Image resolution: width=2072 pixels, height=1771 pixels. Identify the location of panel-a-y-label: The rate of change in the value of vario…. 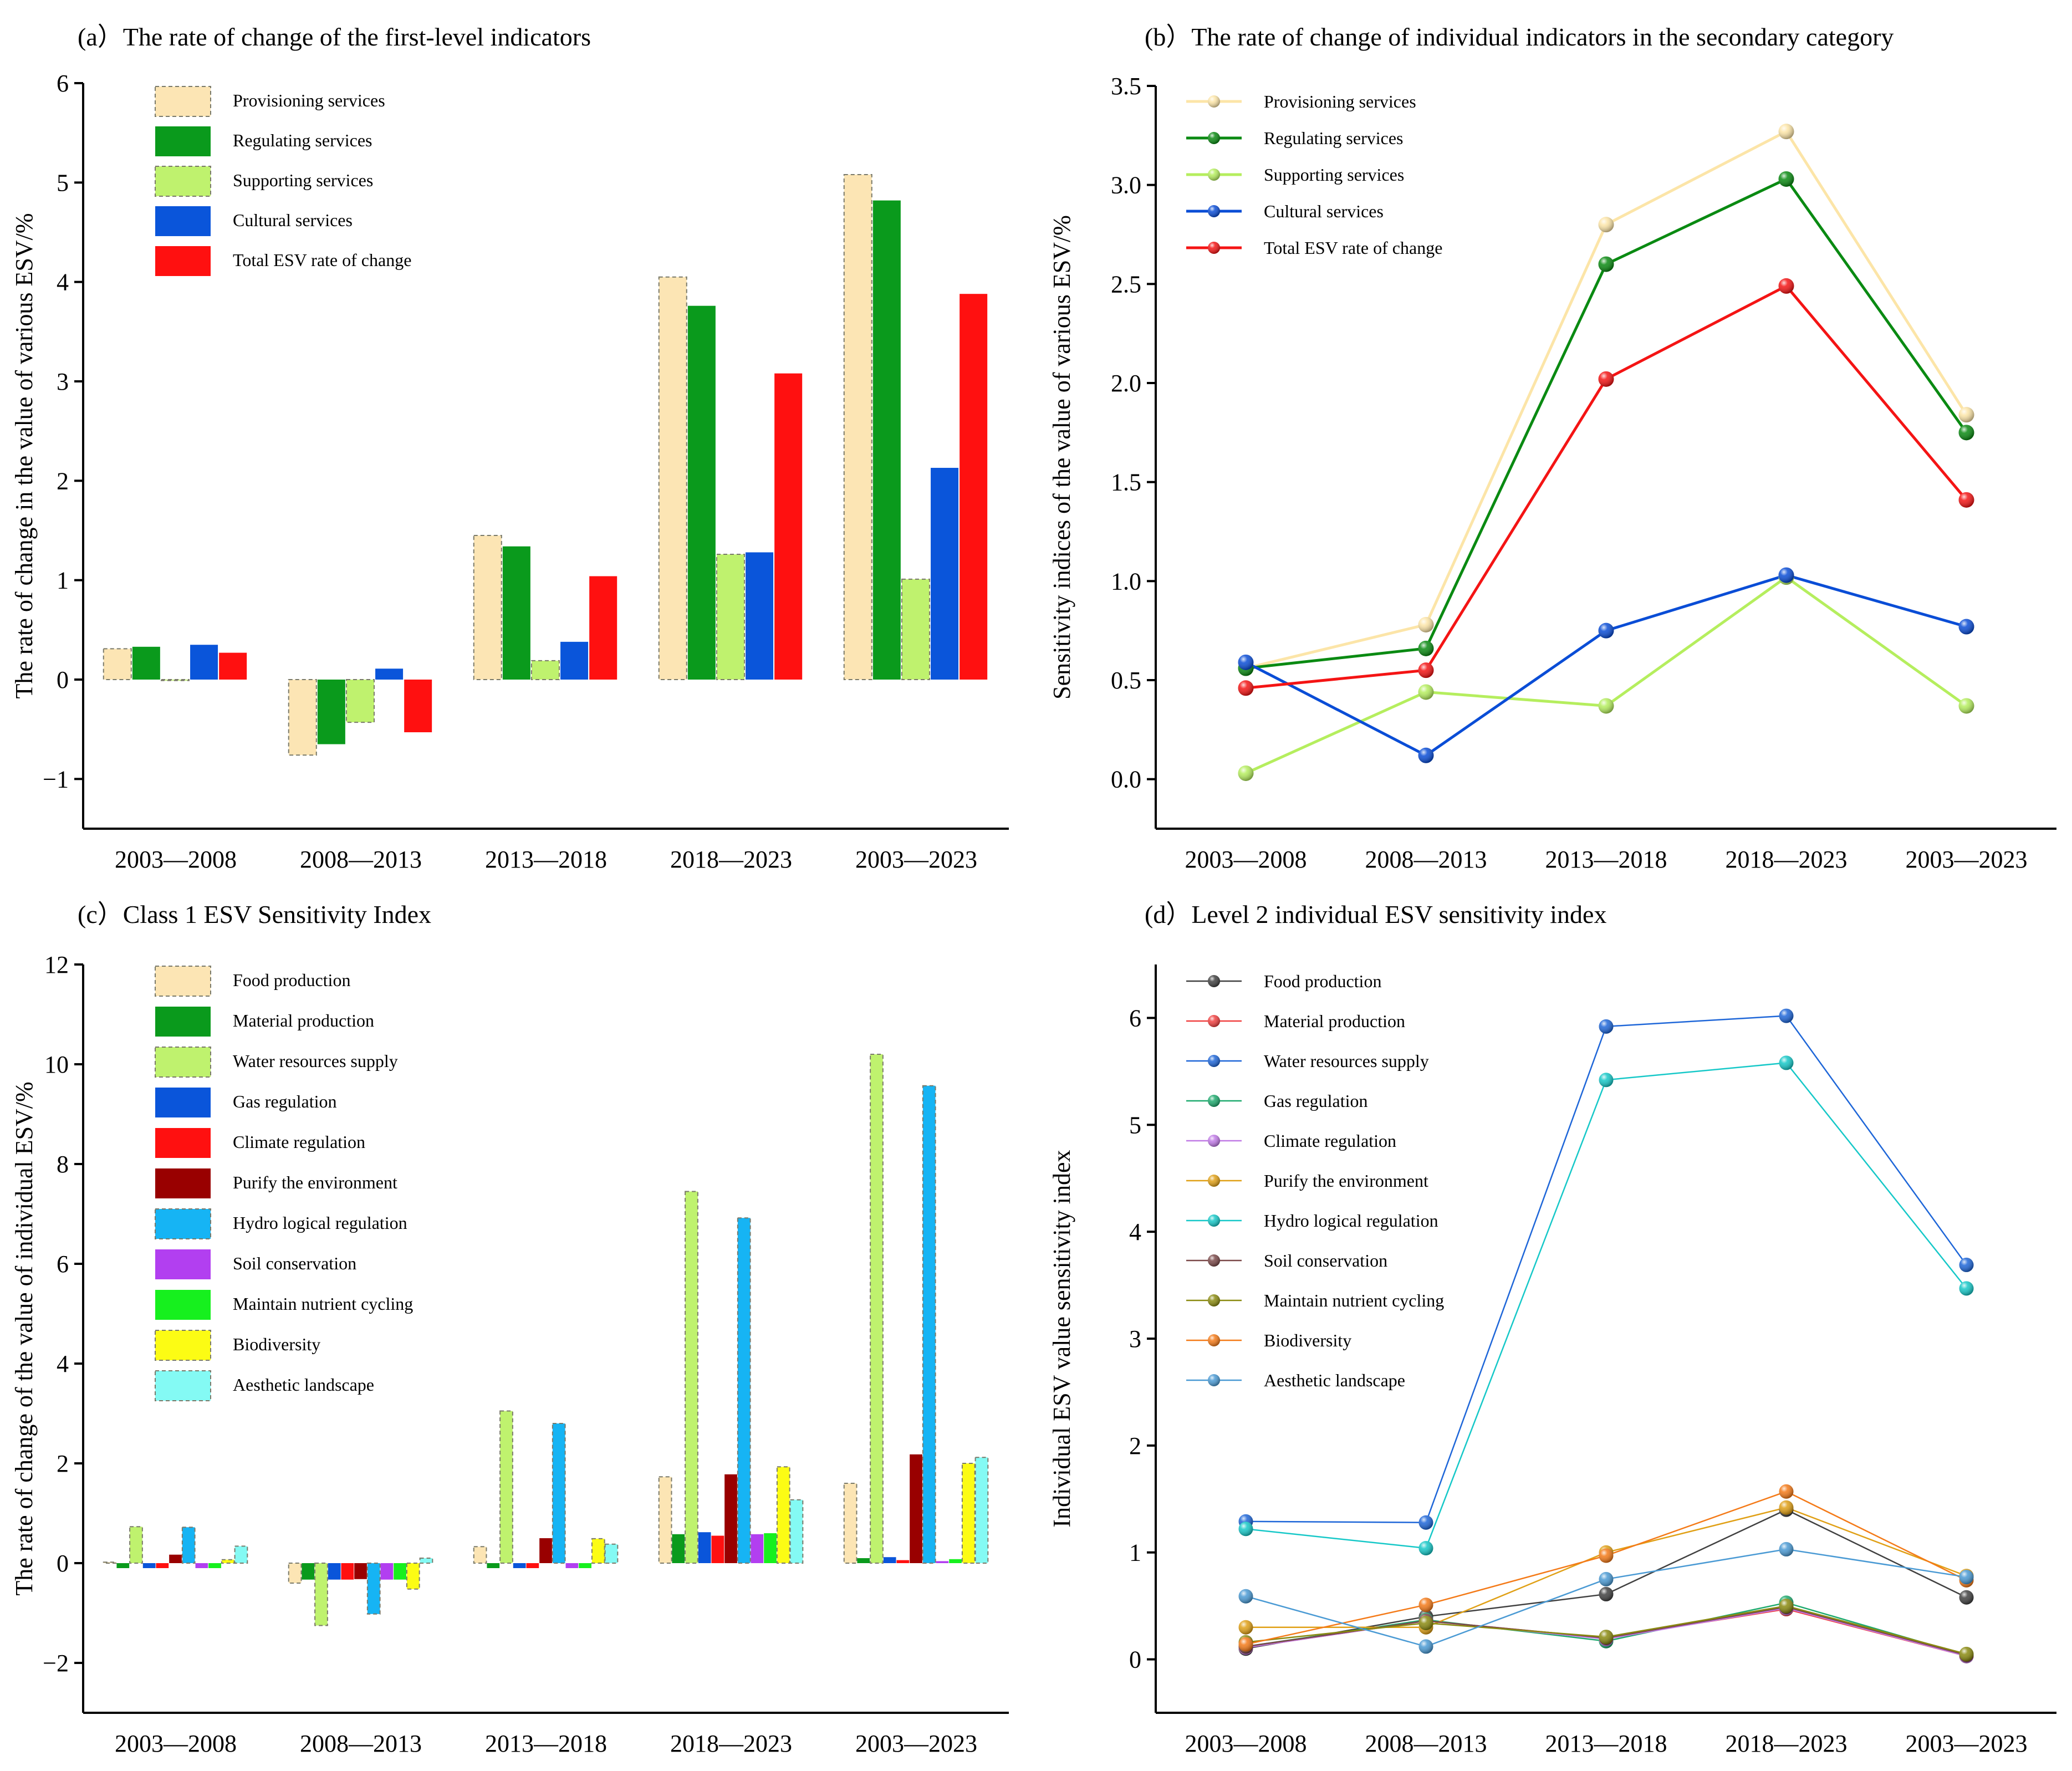
(24, 456).